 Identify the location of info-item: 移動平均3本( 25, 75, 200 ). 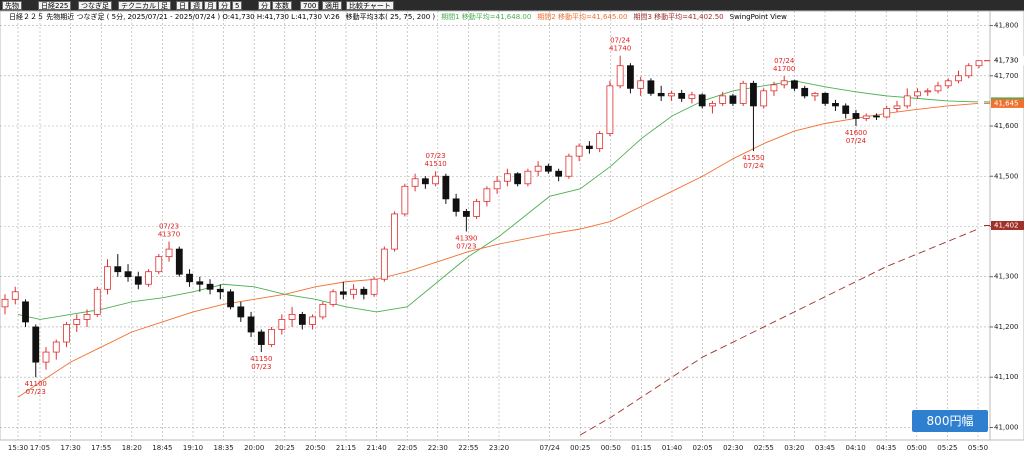
(391, 16).